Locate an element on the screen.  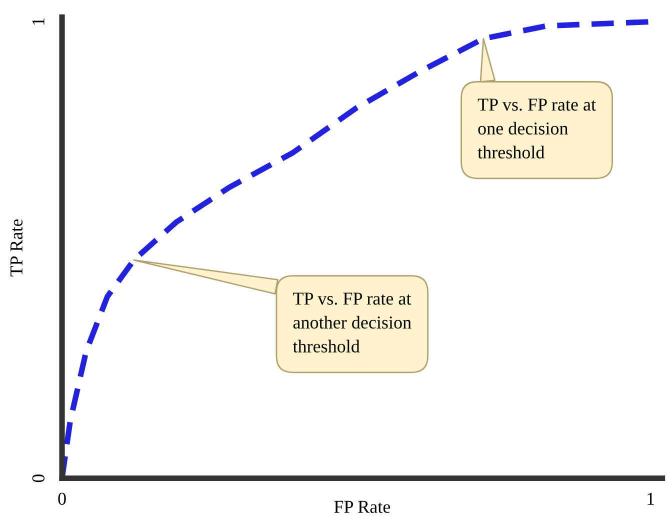
annotation: TP vs. FP rate at another decision threshold is located at coordinates (352, 322).